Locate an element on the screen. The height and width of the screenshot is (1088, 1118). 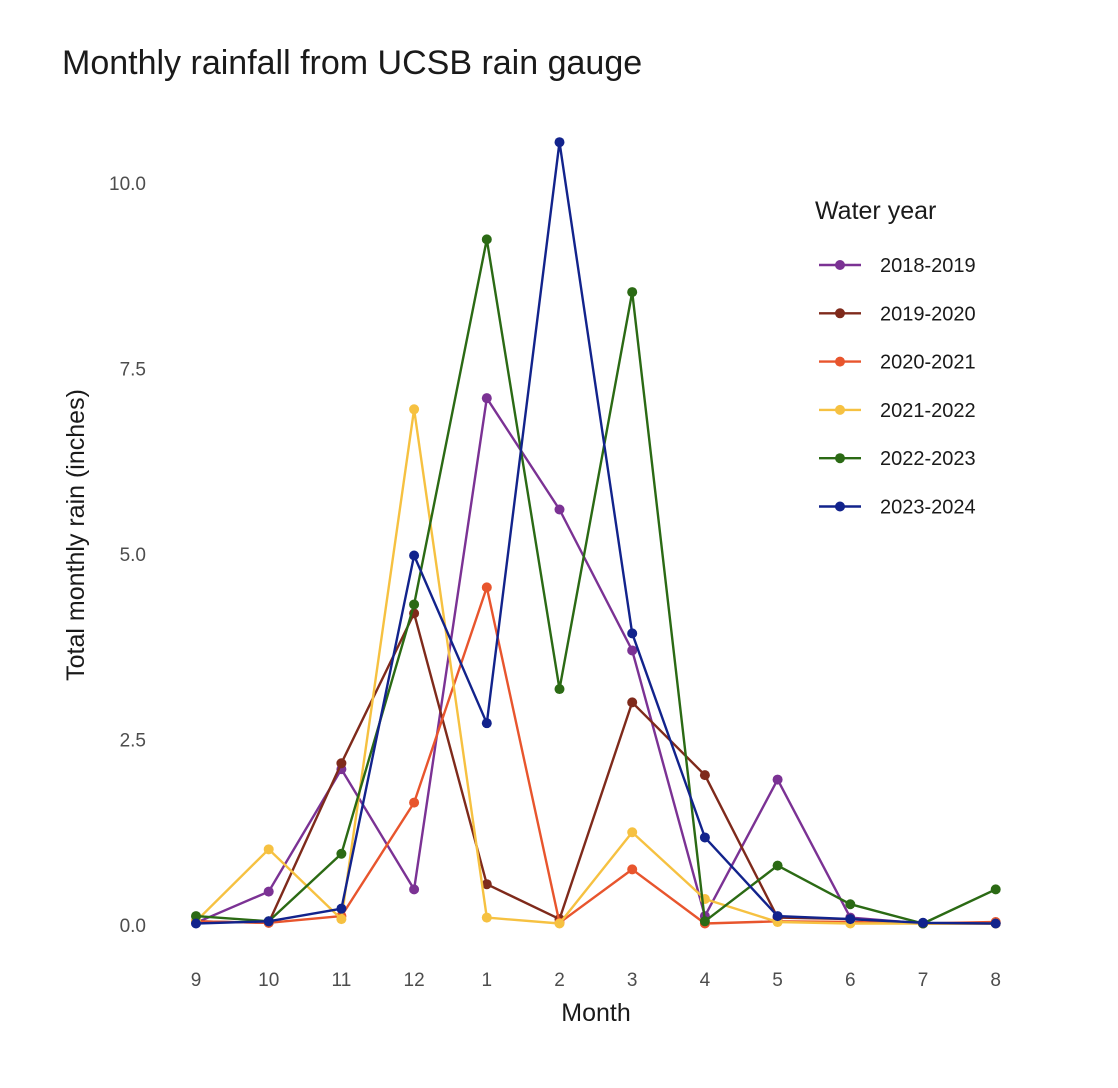
x-tick-label: 3 is located at coordinates (632, 980).